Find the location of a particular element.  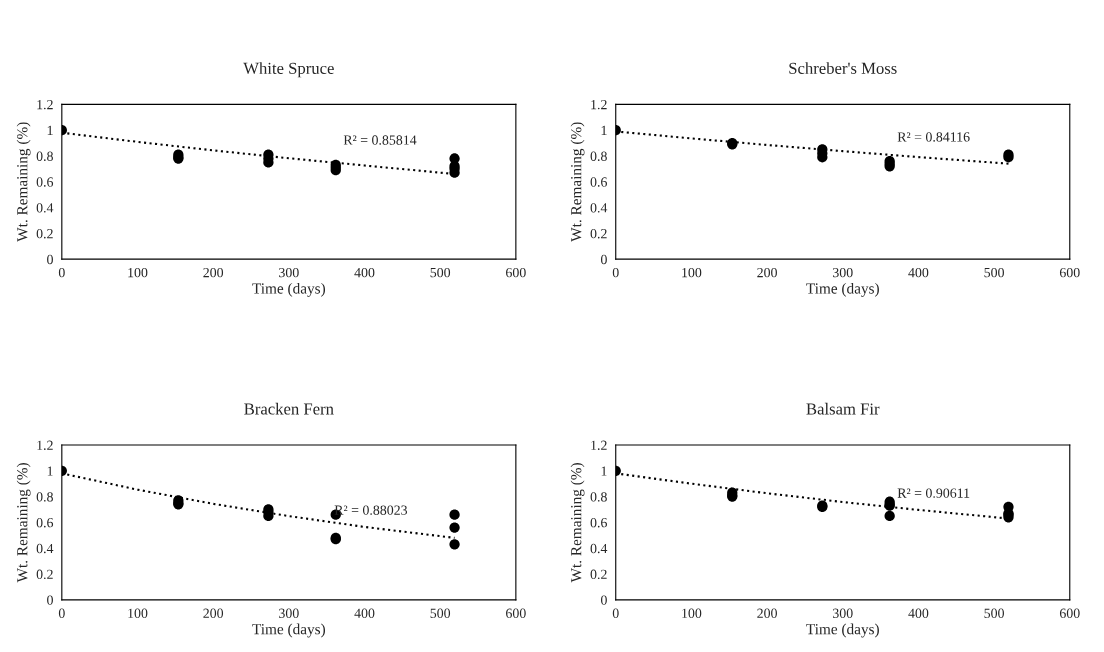

chart-title: Schreber's Moss is located at coordinates (843, 68).